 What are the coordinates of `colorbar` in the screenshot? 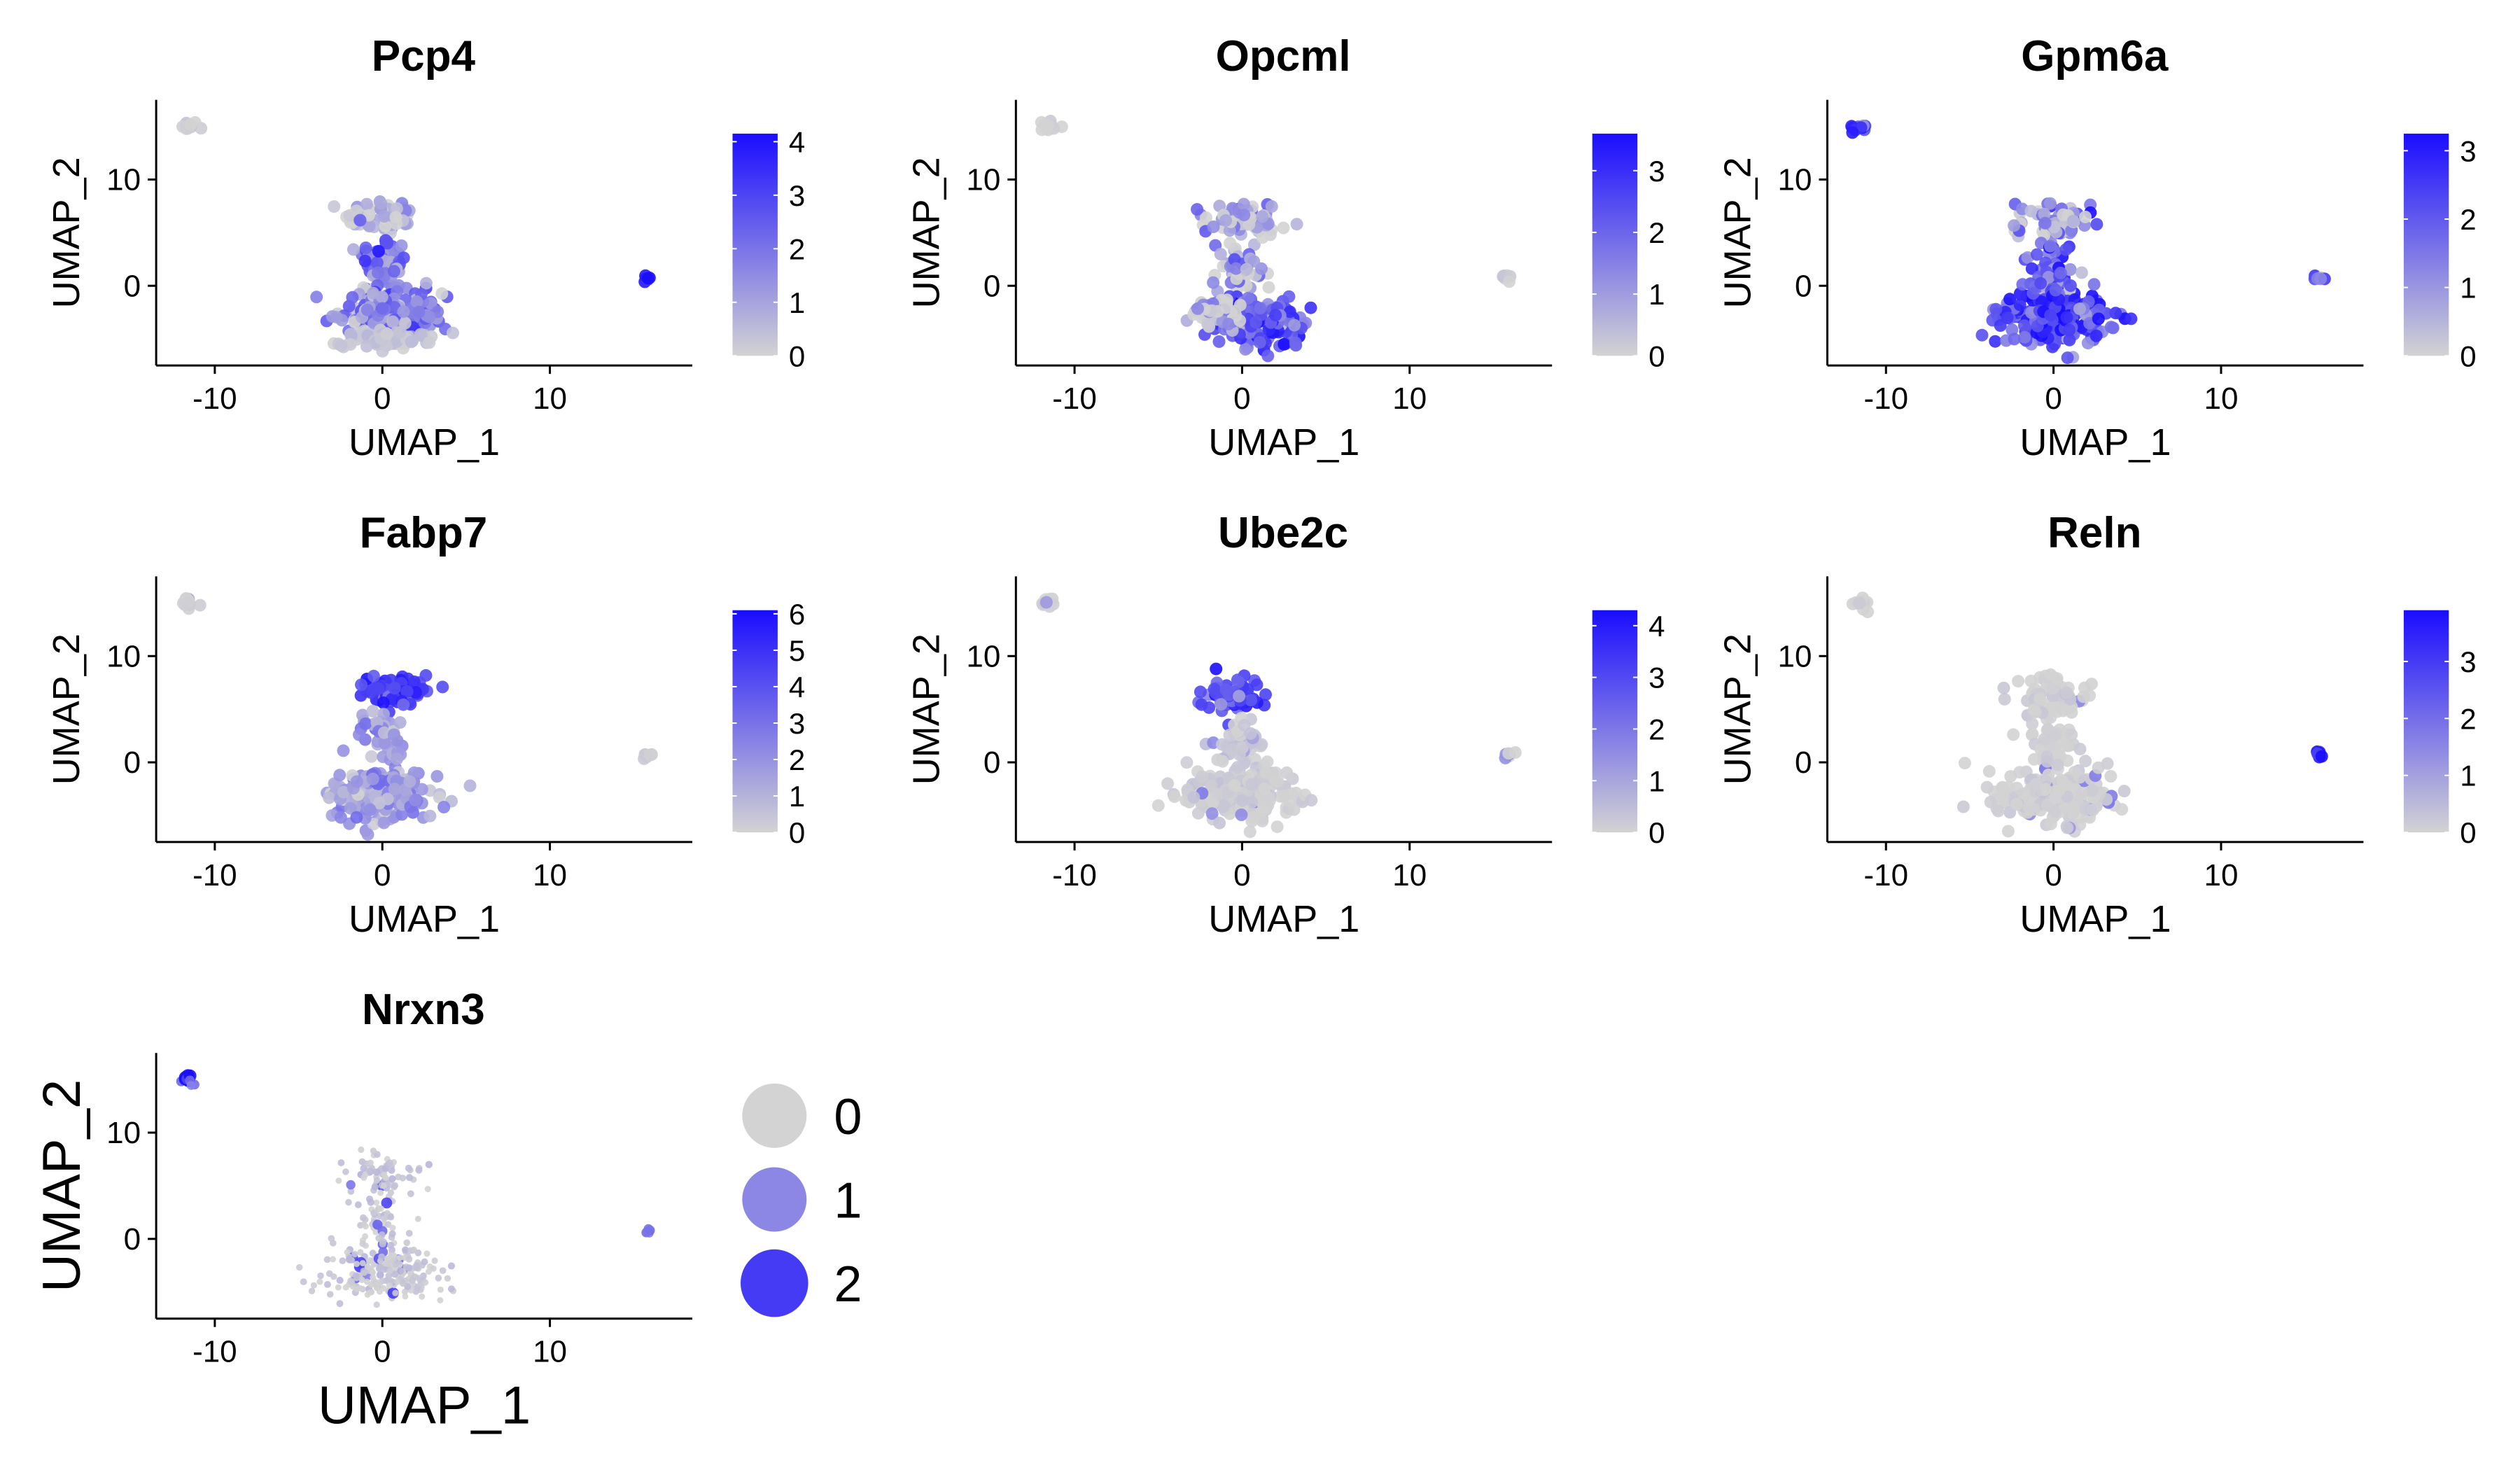 It's located at (2426, 244).